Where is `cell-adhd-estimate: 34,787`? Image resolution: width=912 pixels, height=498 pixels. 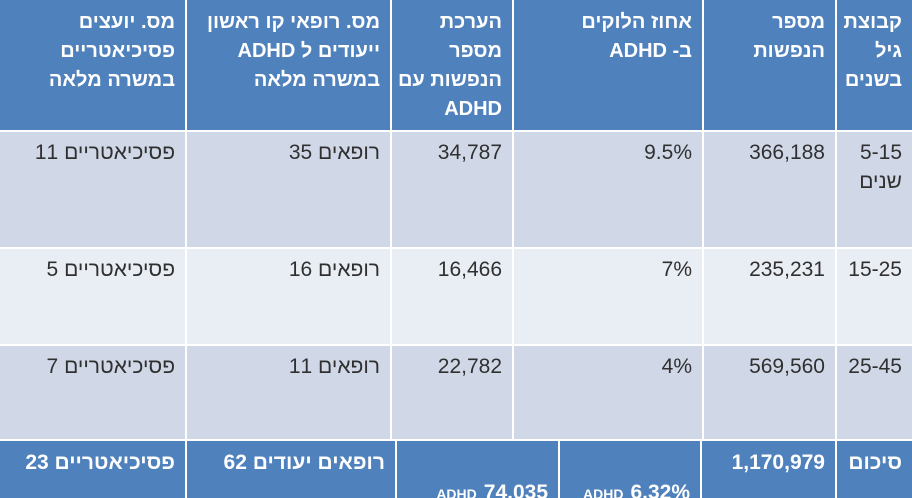
cell-adhd-estimate: 34,787 is located at coordinates (452, 189).